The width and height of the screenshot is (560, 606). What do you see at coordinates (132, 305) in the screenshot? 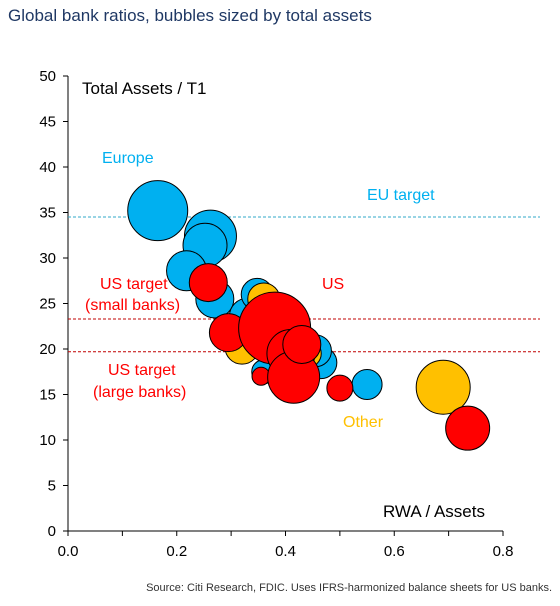
I see `annotation-small-banks: (small banks)` at bounding box center [132, 305].